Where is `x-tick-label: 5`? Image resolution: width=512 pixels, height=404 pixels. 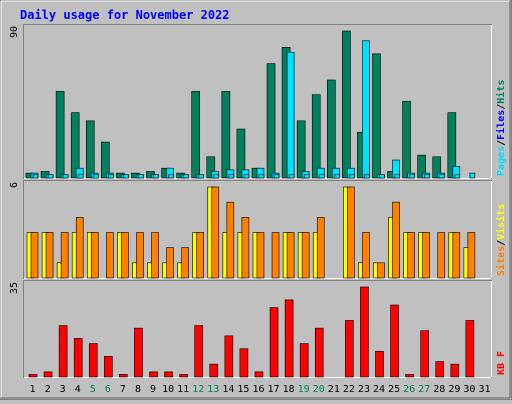 x-tick-label: 5 is located at coordinates (93, 389).